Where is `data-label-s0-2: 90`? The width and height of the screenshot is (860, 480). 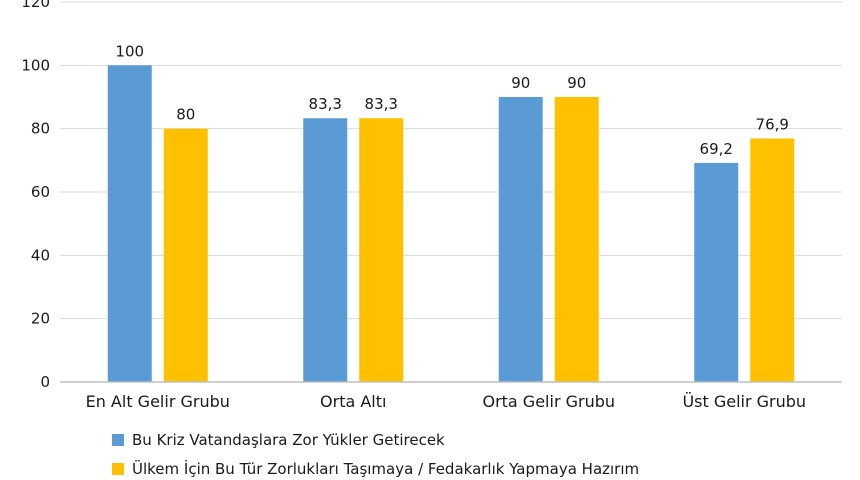
data-label-s0-2: 90 is located at coordinates (520, 83).